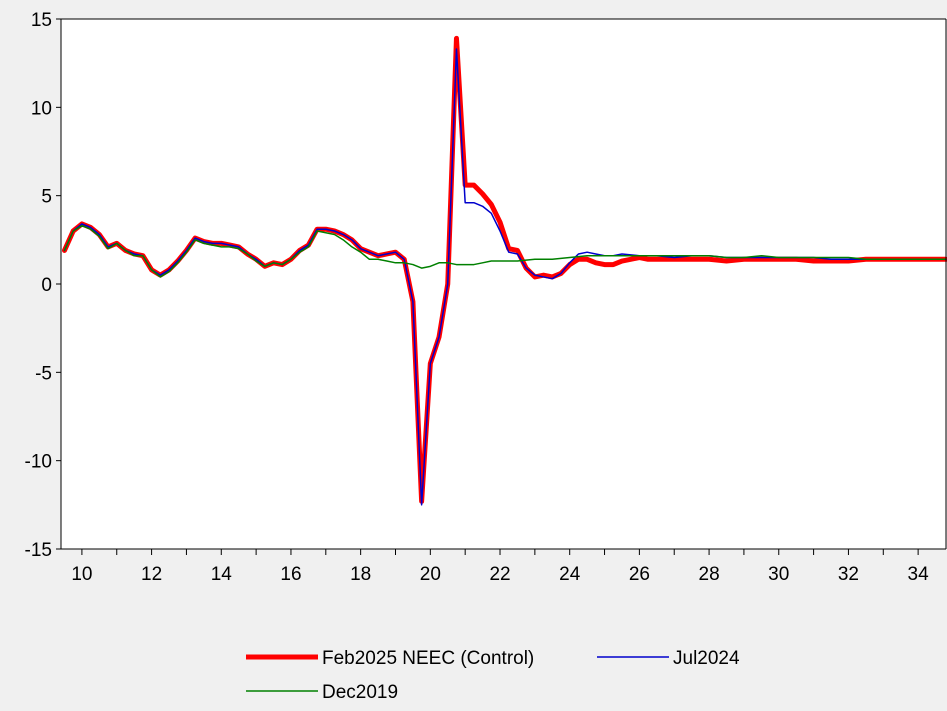 The image size is (947, 711). I want to click on y-tick-label: 5, so click(46, 197).